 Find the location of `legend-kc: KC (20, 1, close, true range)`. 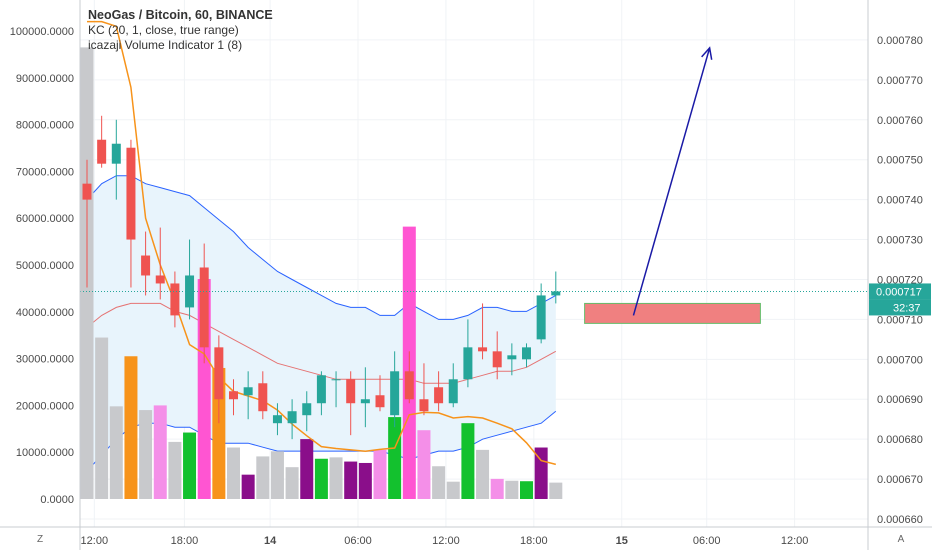

legend-kc: KC (20, 1, close, true range) is located at coordinates (163, 30).